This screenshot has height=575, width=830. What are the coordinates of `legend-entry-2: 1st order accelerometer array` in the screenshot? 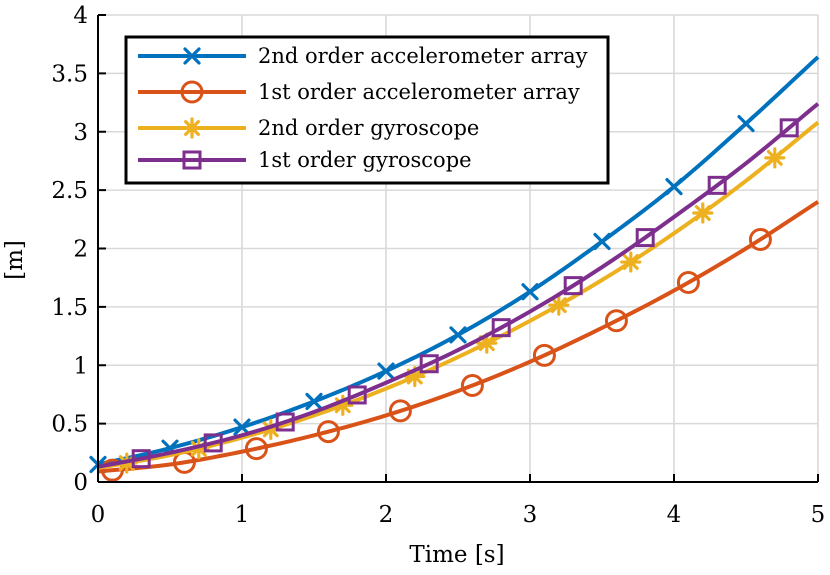 It's located at (359, 92).